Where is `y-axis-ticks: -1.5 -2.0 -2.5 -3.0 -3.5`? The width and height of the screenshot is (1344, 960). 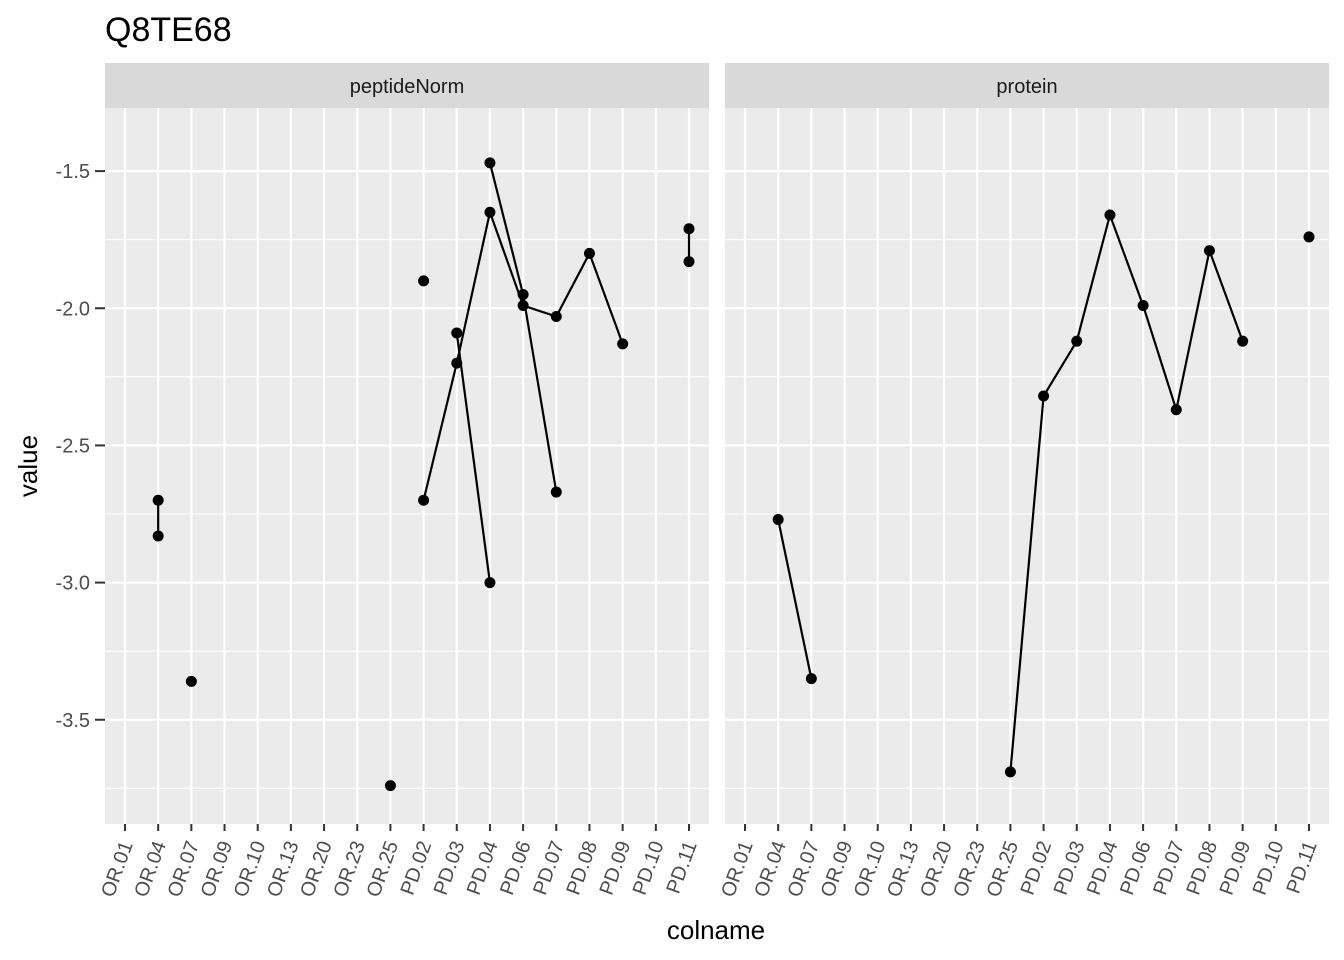 y-axis-ticks: -1.5 -2.0 -2.5 -3.0 -3.5 is located at coordinates (80, 446).